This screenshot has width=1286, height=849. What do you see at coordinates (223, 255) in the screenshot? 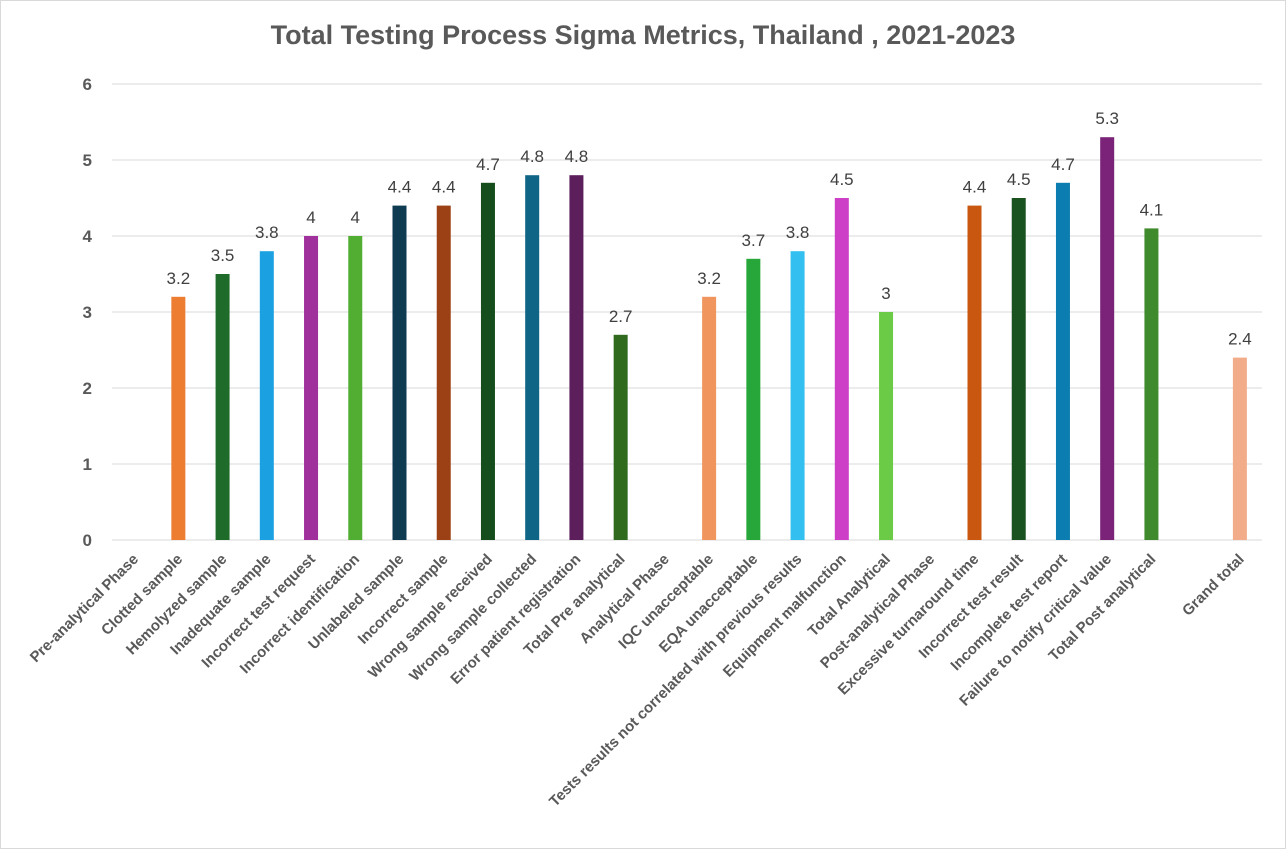
I see `data-label: 3.5` at bounding box center [223, 255].